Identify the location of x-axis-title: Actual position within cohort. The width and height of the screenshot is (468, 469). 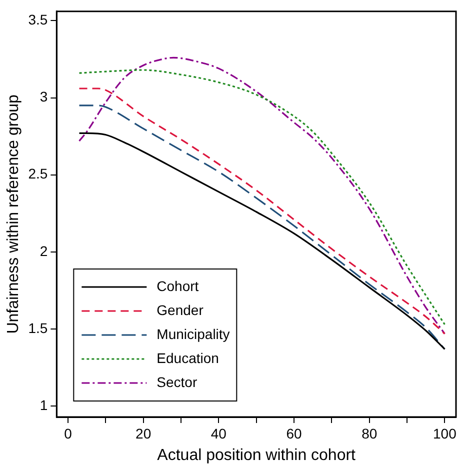
(256, 455).